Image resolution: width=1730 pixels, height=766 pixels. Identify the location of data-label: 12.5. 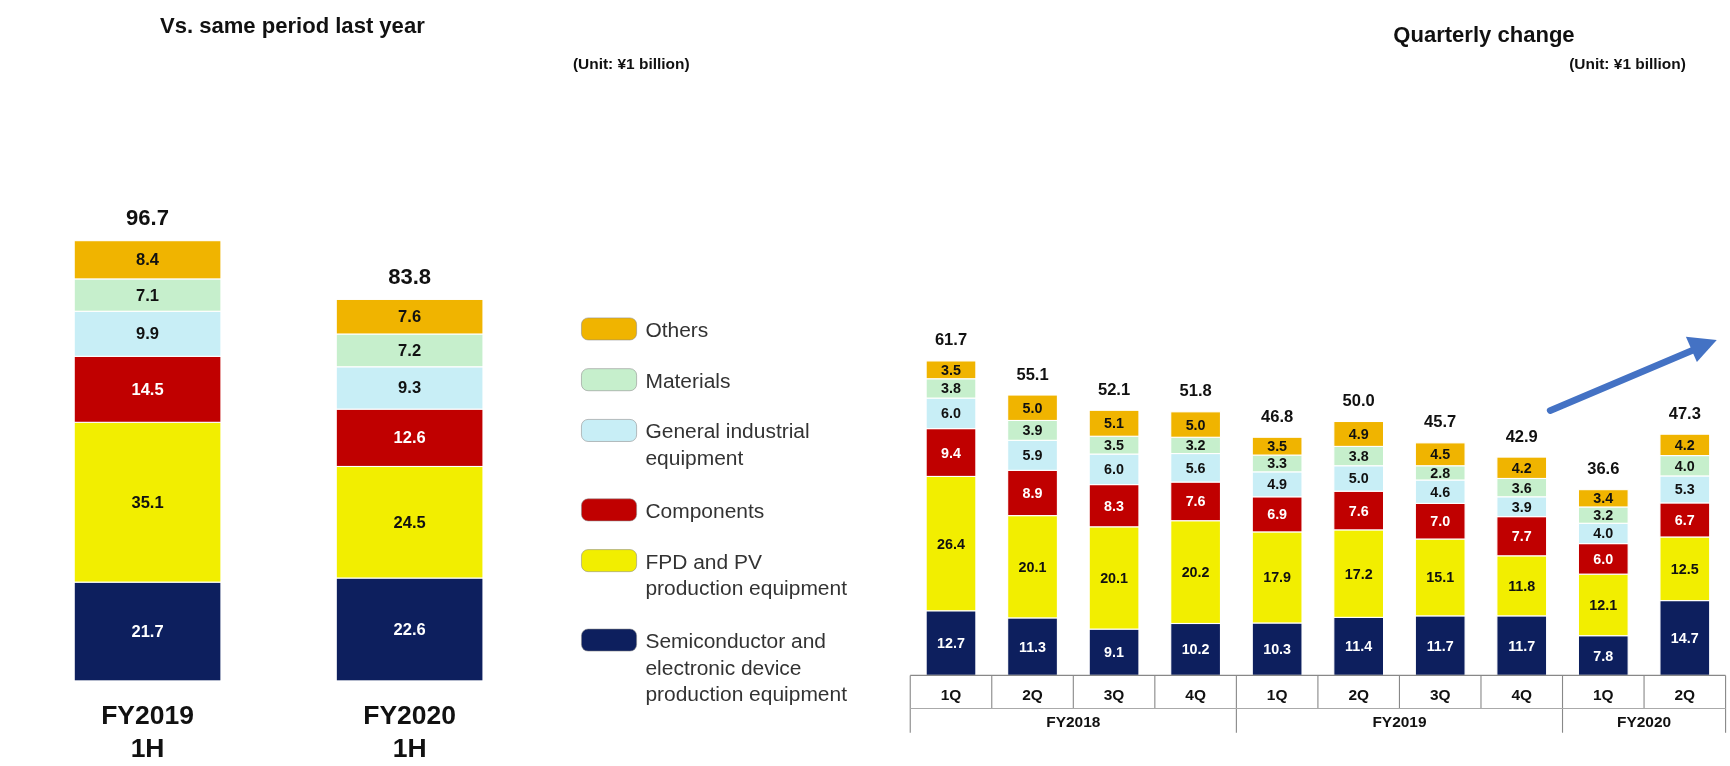
(1684, 568).